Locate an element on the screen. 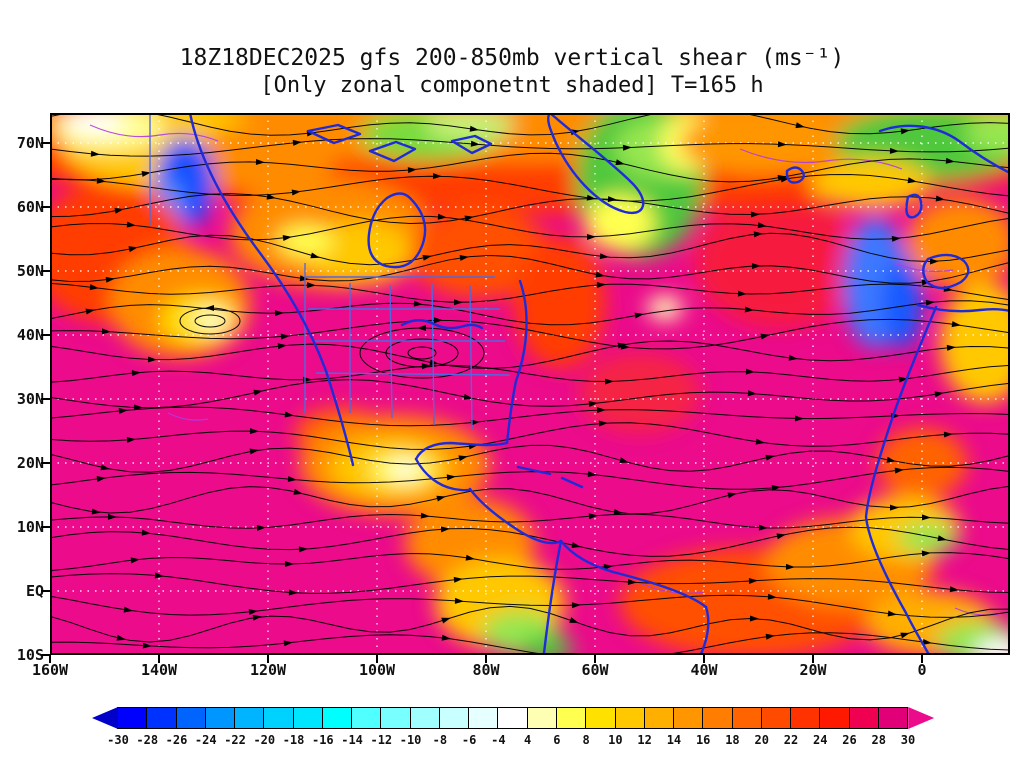 This screenshot has height=768, width=1024. x-axis-label-0: 0 is located at coordinates (922, 670).